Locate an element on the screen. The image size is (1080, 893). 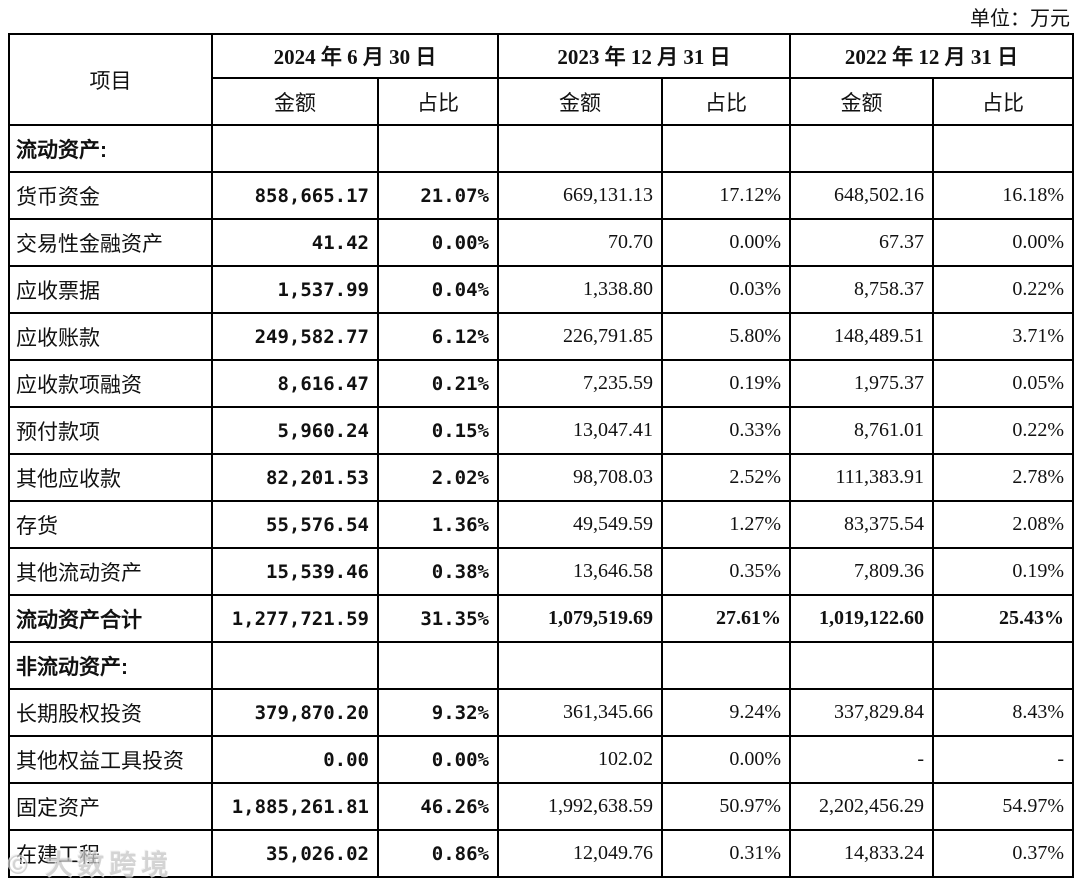
row-label-cell: 货币资金 is located at coordinates (110, 195).